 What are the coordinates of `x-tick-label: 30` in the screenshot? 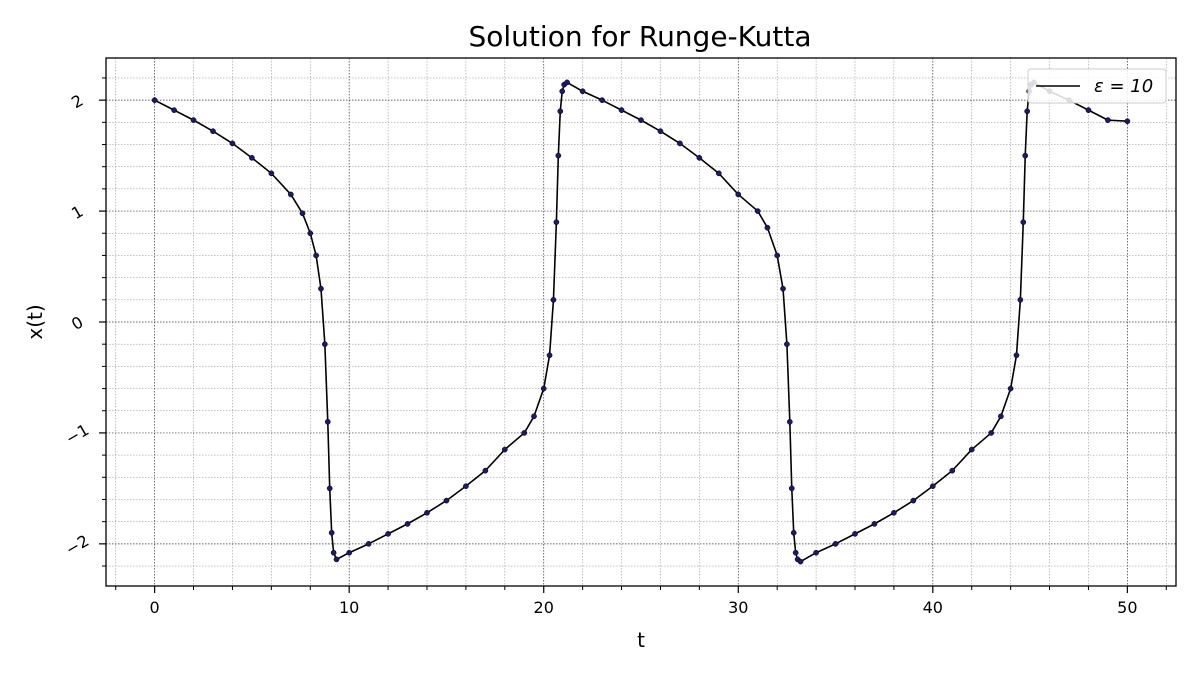 It's located at (738, 607).